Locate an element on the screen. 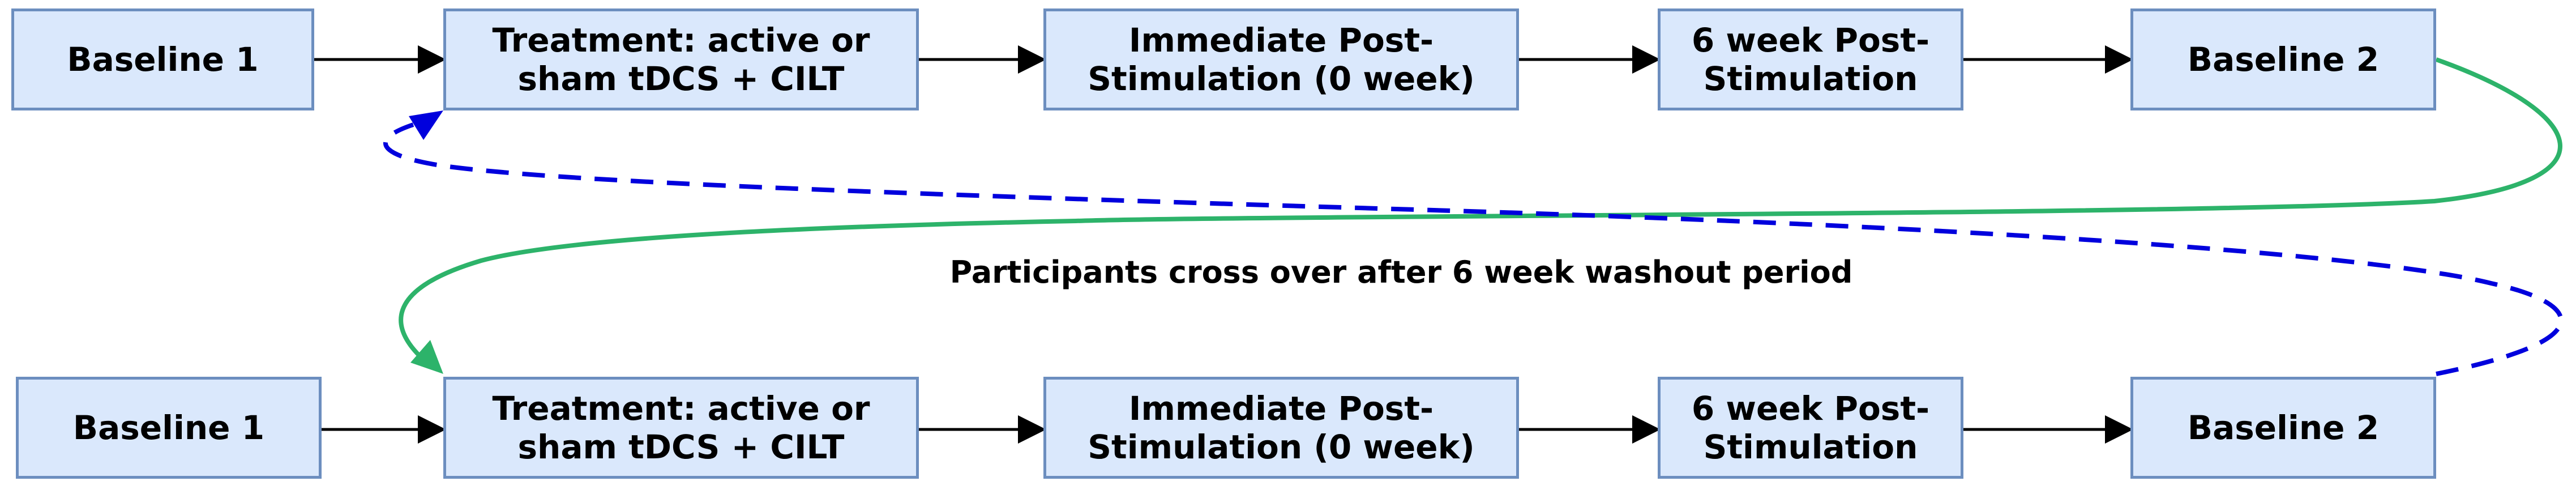 The height and width of the screenshot is (481, 2576). top-treatment-box: Treatment: active or sham tDCS + CILT is located at coordinates (681, 59).